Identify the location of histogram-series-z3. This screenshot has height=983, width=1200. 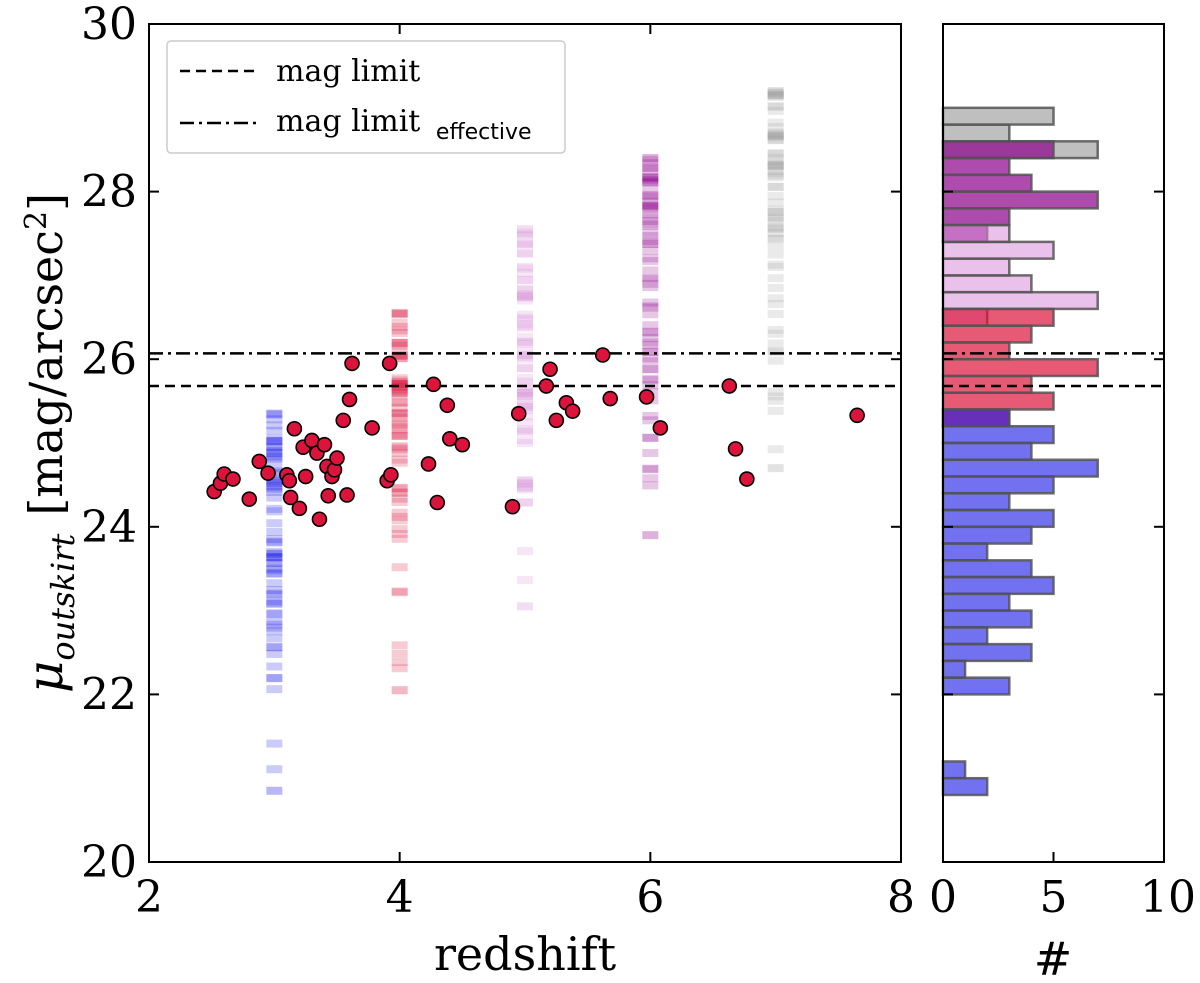
(1020, 602).